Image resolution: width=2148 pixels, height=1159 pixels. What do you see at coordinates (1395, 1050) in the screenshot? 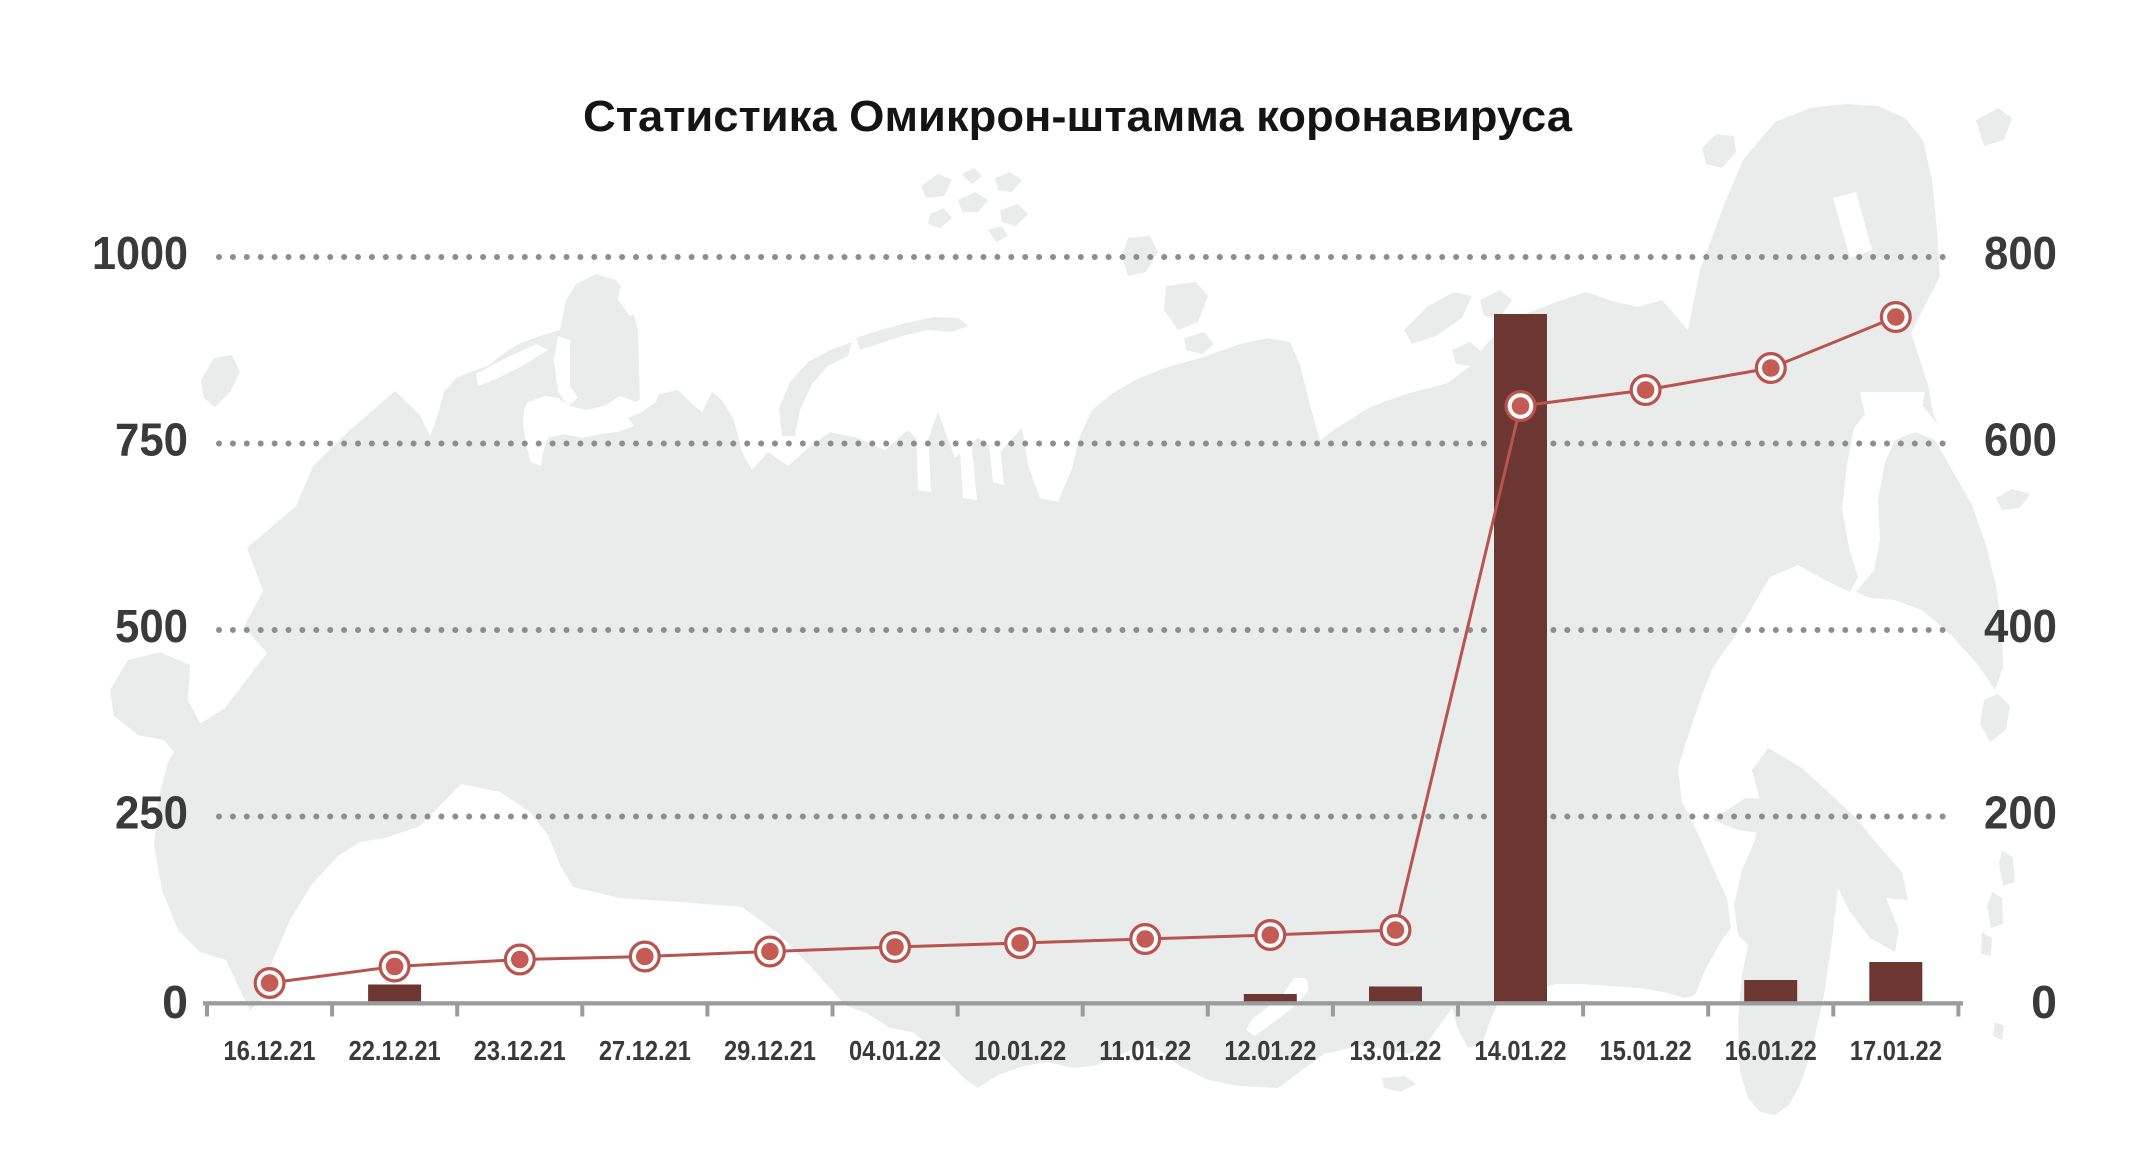
I see `svg-text: 13.01.22` at bounding box center [1395, 1050].